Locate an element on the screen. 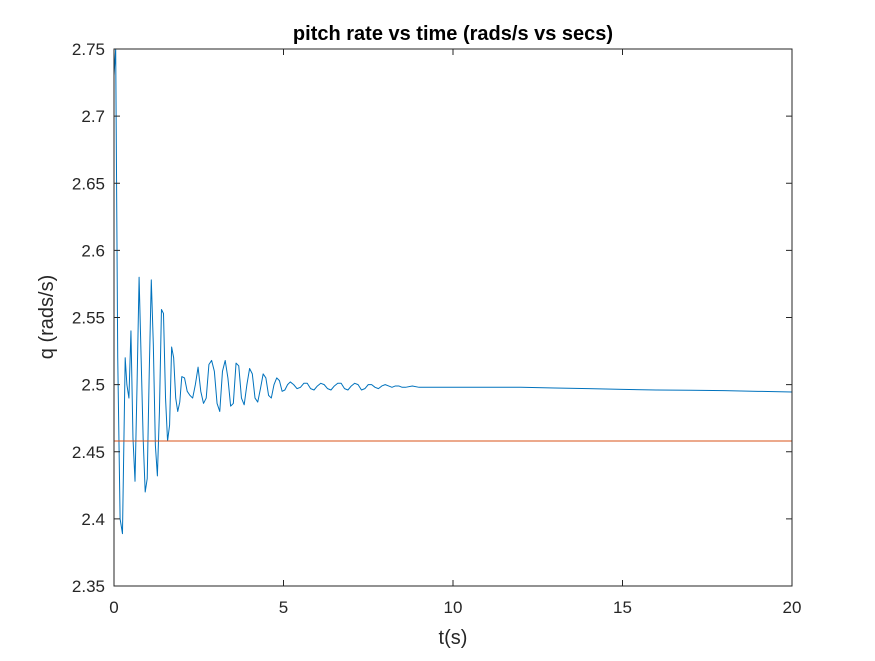 The image size is (875, 661). x-tick-label: 15 is located at coordinates (622, 607).